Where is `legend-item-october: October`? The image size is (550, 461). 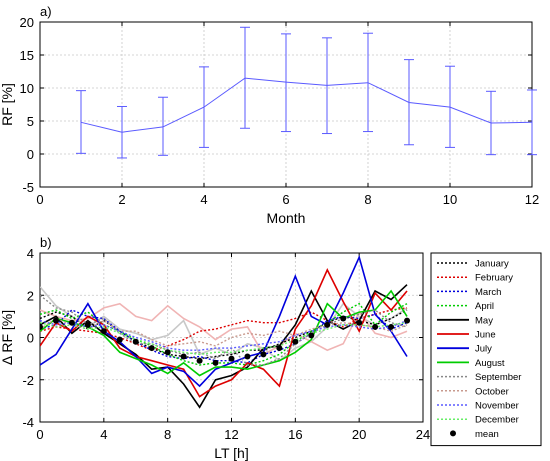 legend-item-october: October is located at coordinates (473, 391).